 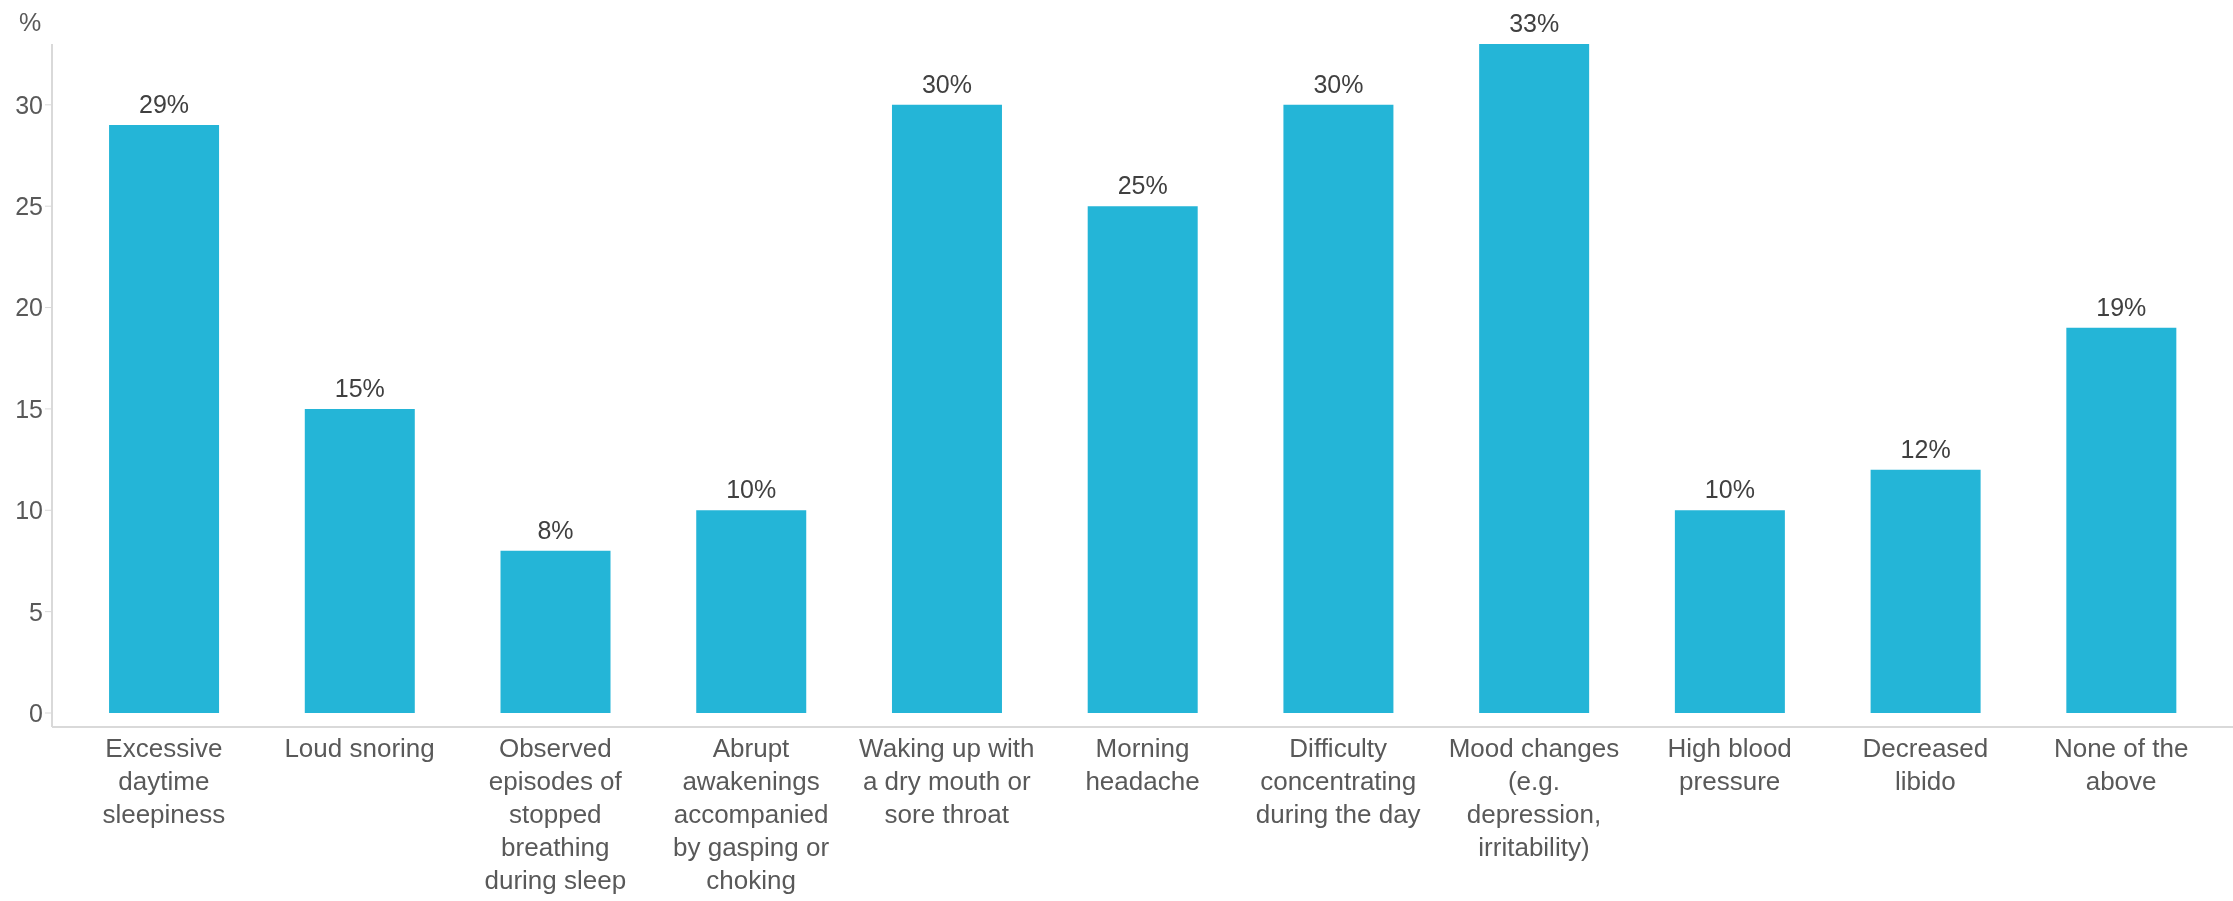 What do you see at coordinates (1729, 764) in the screenshot?
I see `x-tick-label: High blood pressure` at bounding box center [1729, 764].